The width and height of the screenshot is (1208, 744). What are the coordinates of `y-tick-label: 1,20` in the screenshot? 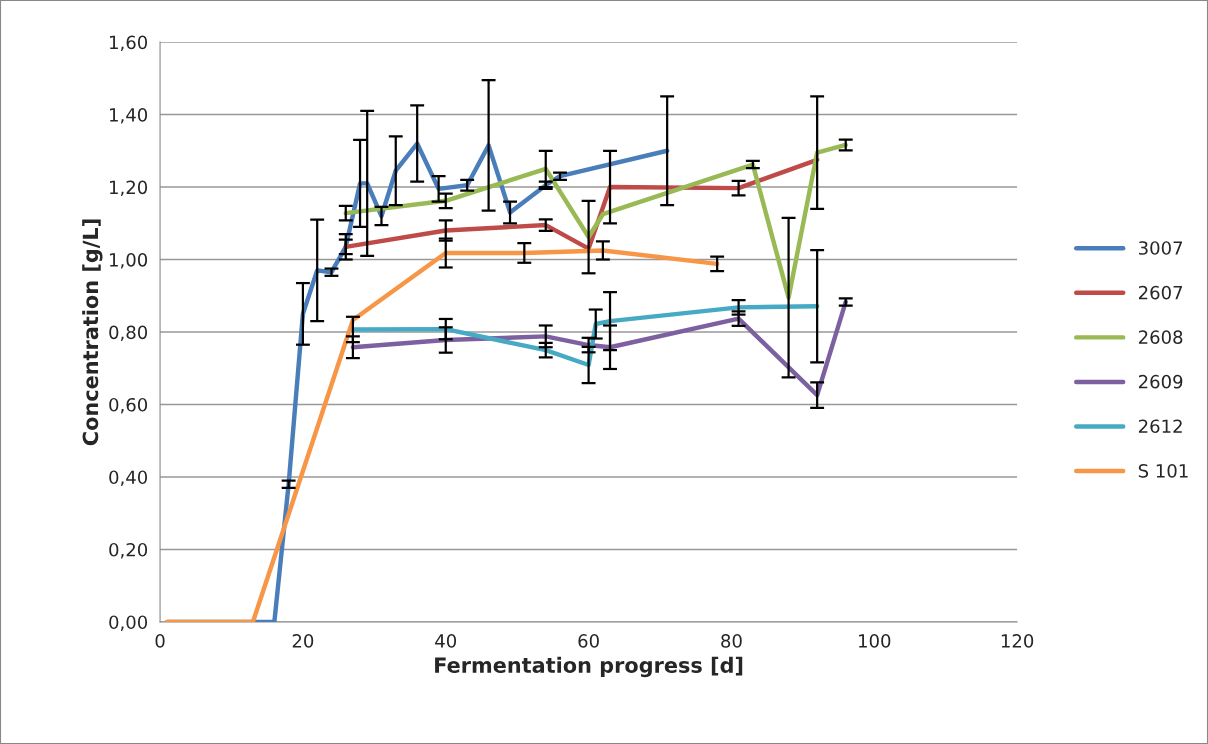 It's located at (129, 188).